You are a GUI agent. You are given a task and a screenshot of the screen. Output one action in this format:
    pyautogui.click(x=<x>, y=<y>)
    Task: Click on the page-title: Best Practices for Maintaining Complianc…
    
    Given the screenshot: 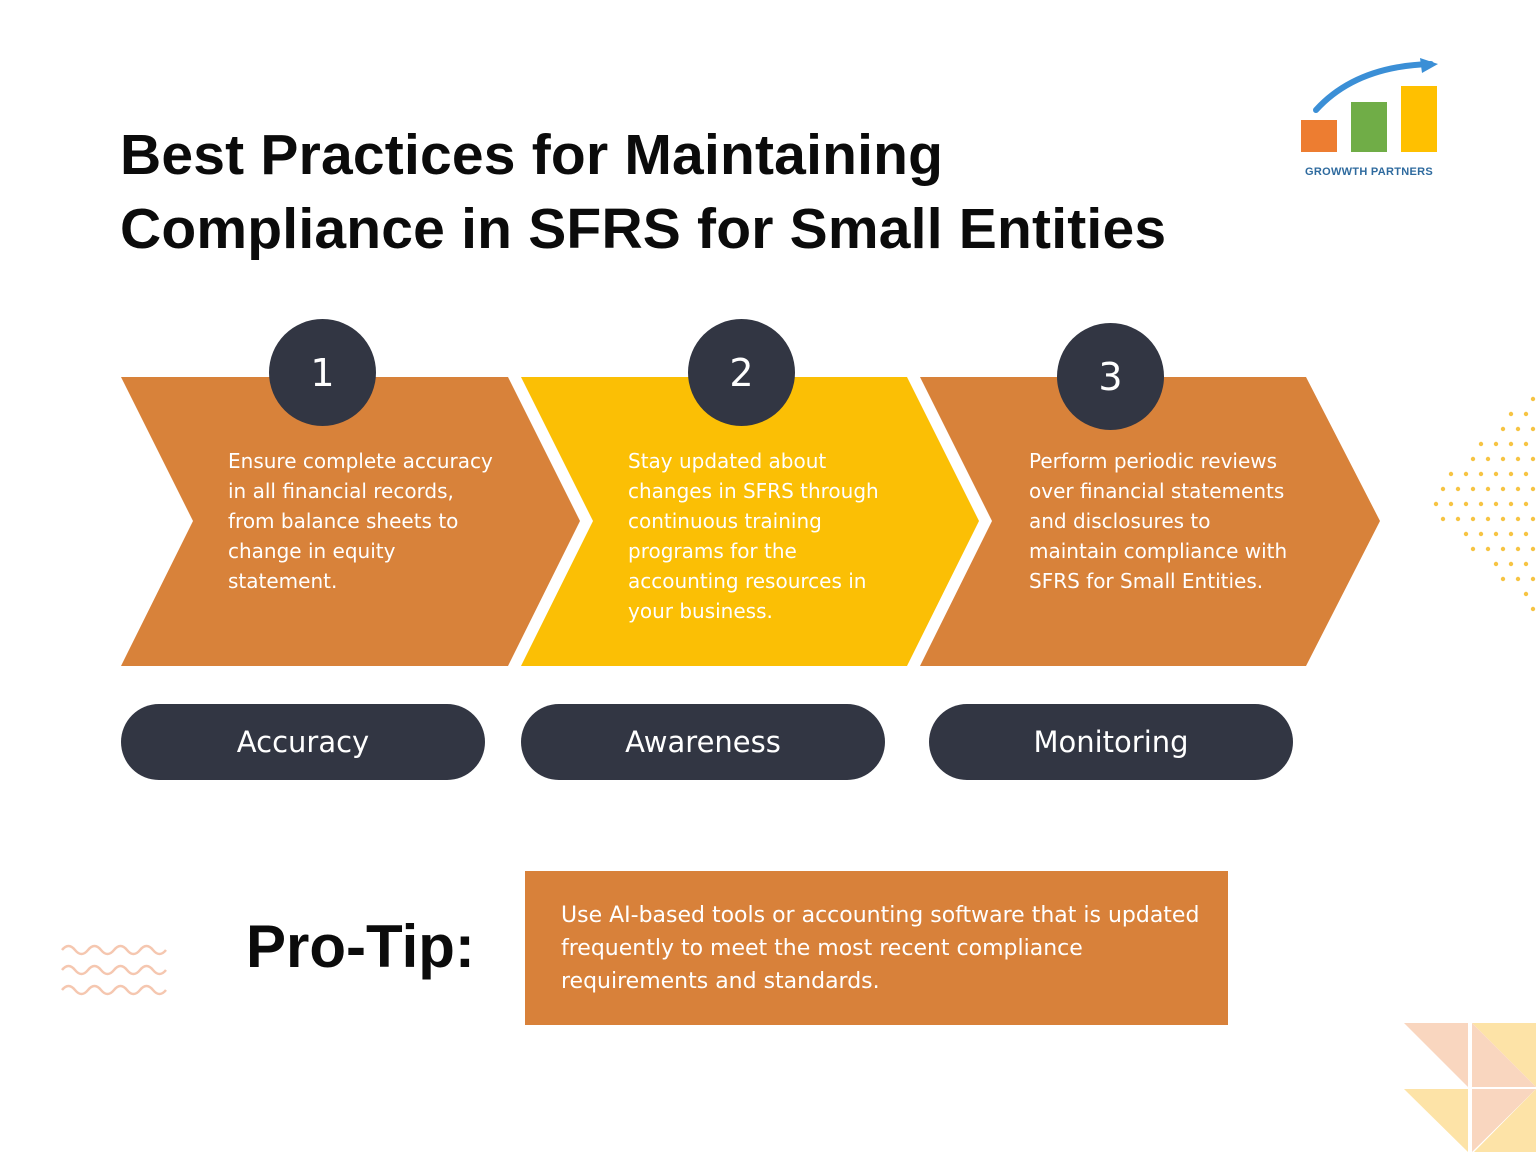 What is the action you would take?
    pyautogui.click(x=695, y=192)
    